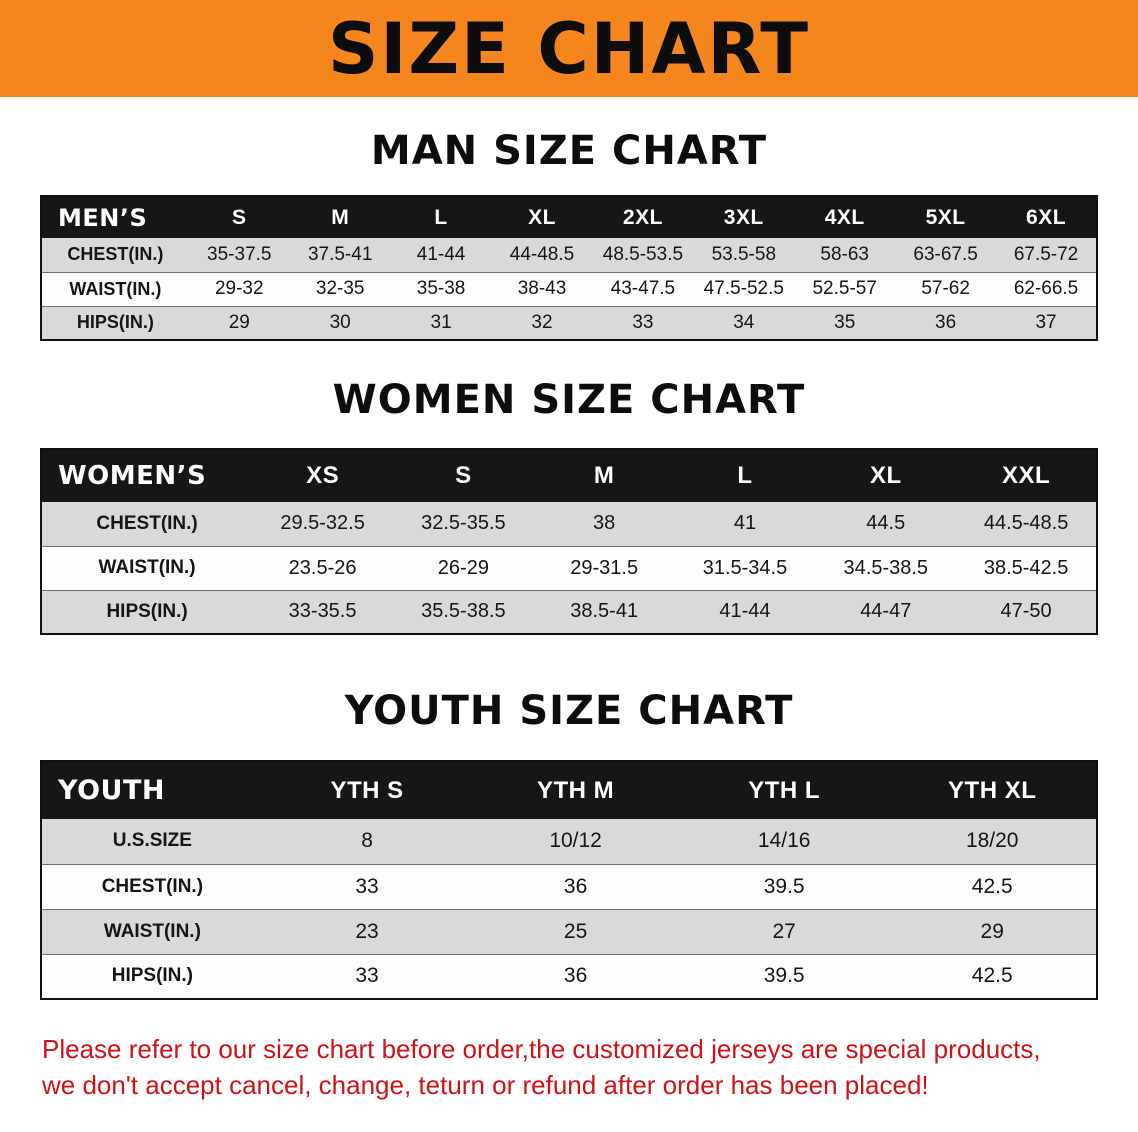 The width and height of the screenshot is (1138, 1132). Describe the element at coordinates (992, 790) in the screenshot. I see `size-header-cell: YTH XL` at that location.